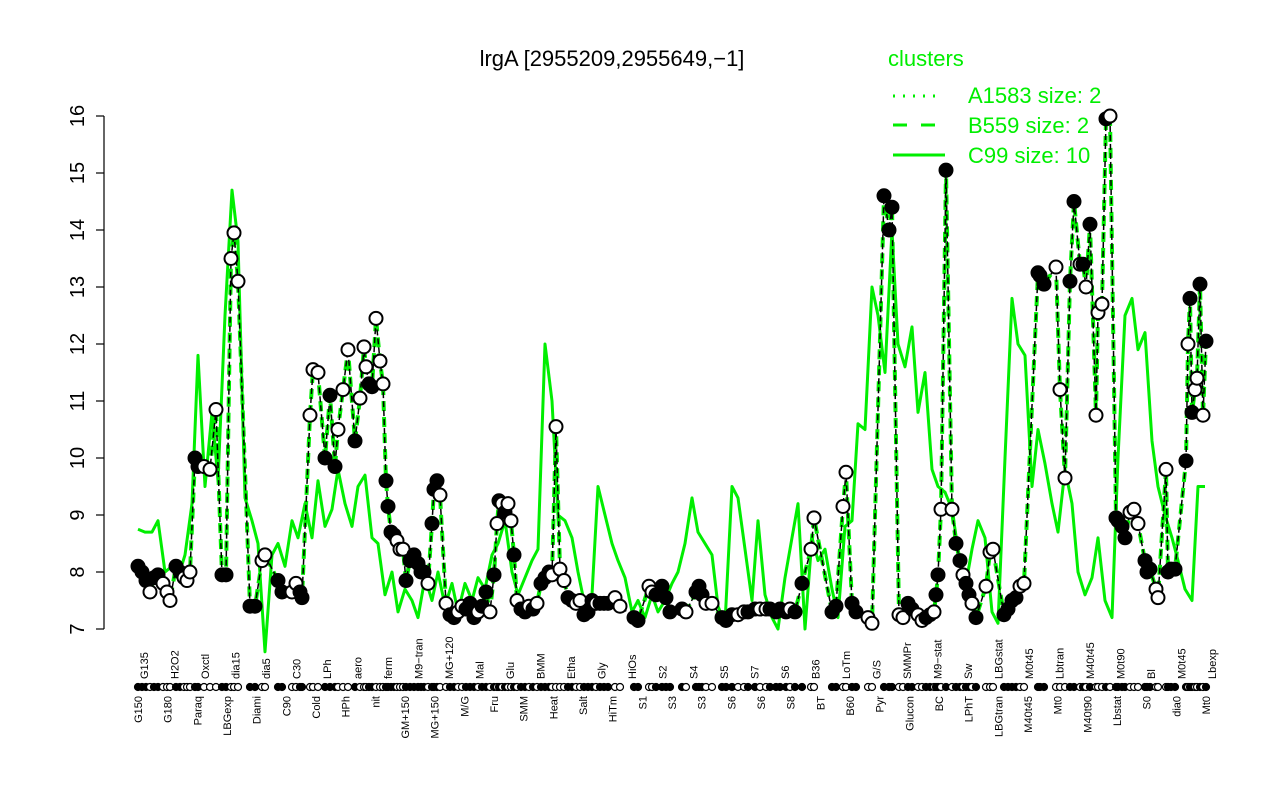 This screenshot has width=1280, height=800. I want to click on x-label: H2O2, so click(176, 664).